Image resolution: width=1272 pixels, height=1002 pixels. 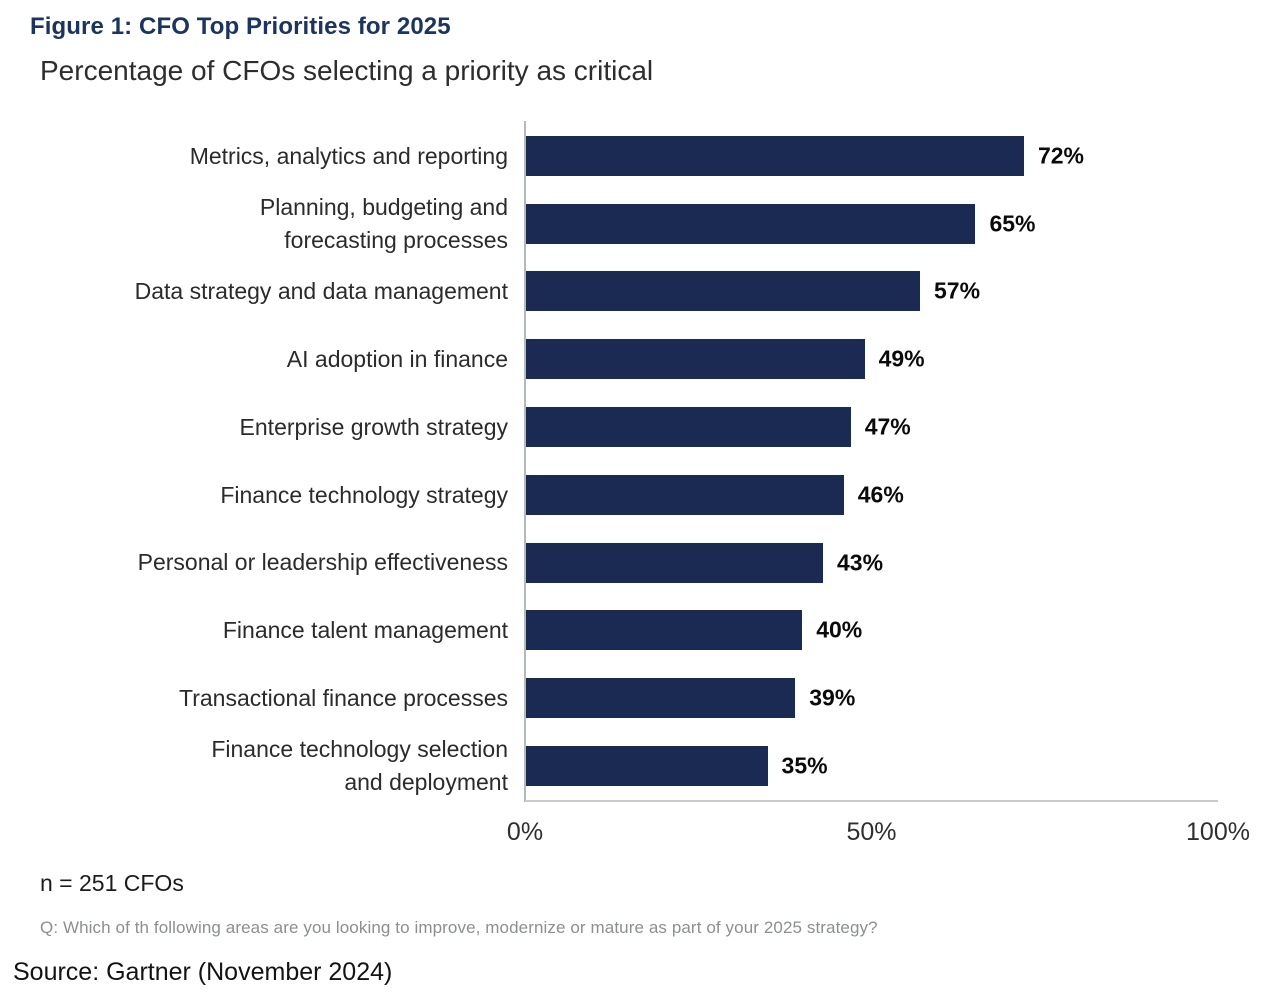 What do you see at coordinates (365, 630) in the screenshot?
I see `category-label: Finance talent management` at bounding box center [365, 630].